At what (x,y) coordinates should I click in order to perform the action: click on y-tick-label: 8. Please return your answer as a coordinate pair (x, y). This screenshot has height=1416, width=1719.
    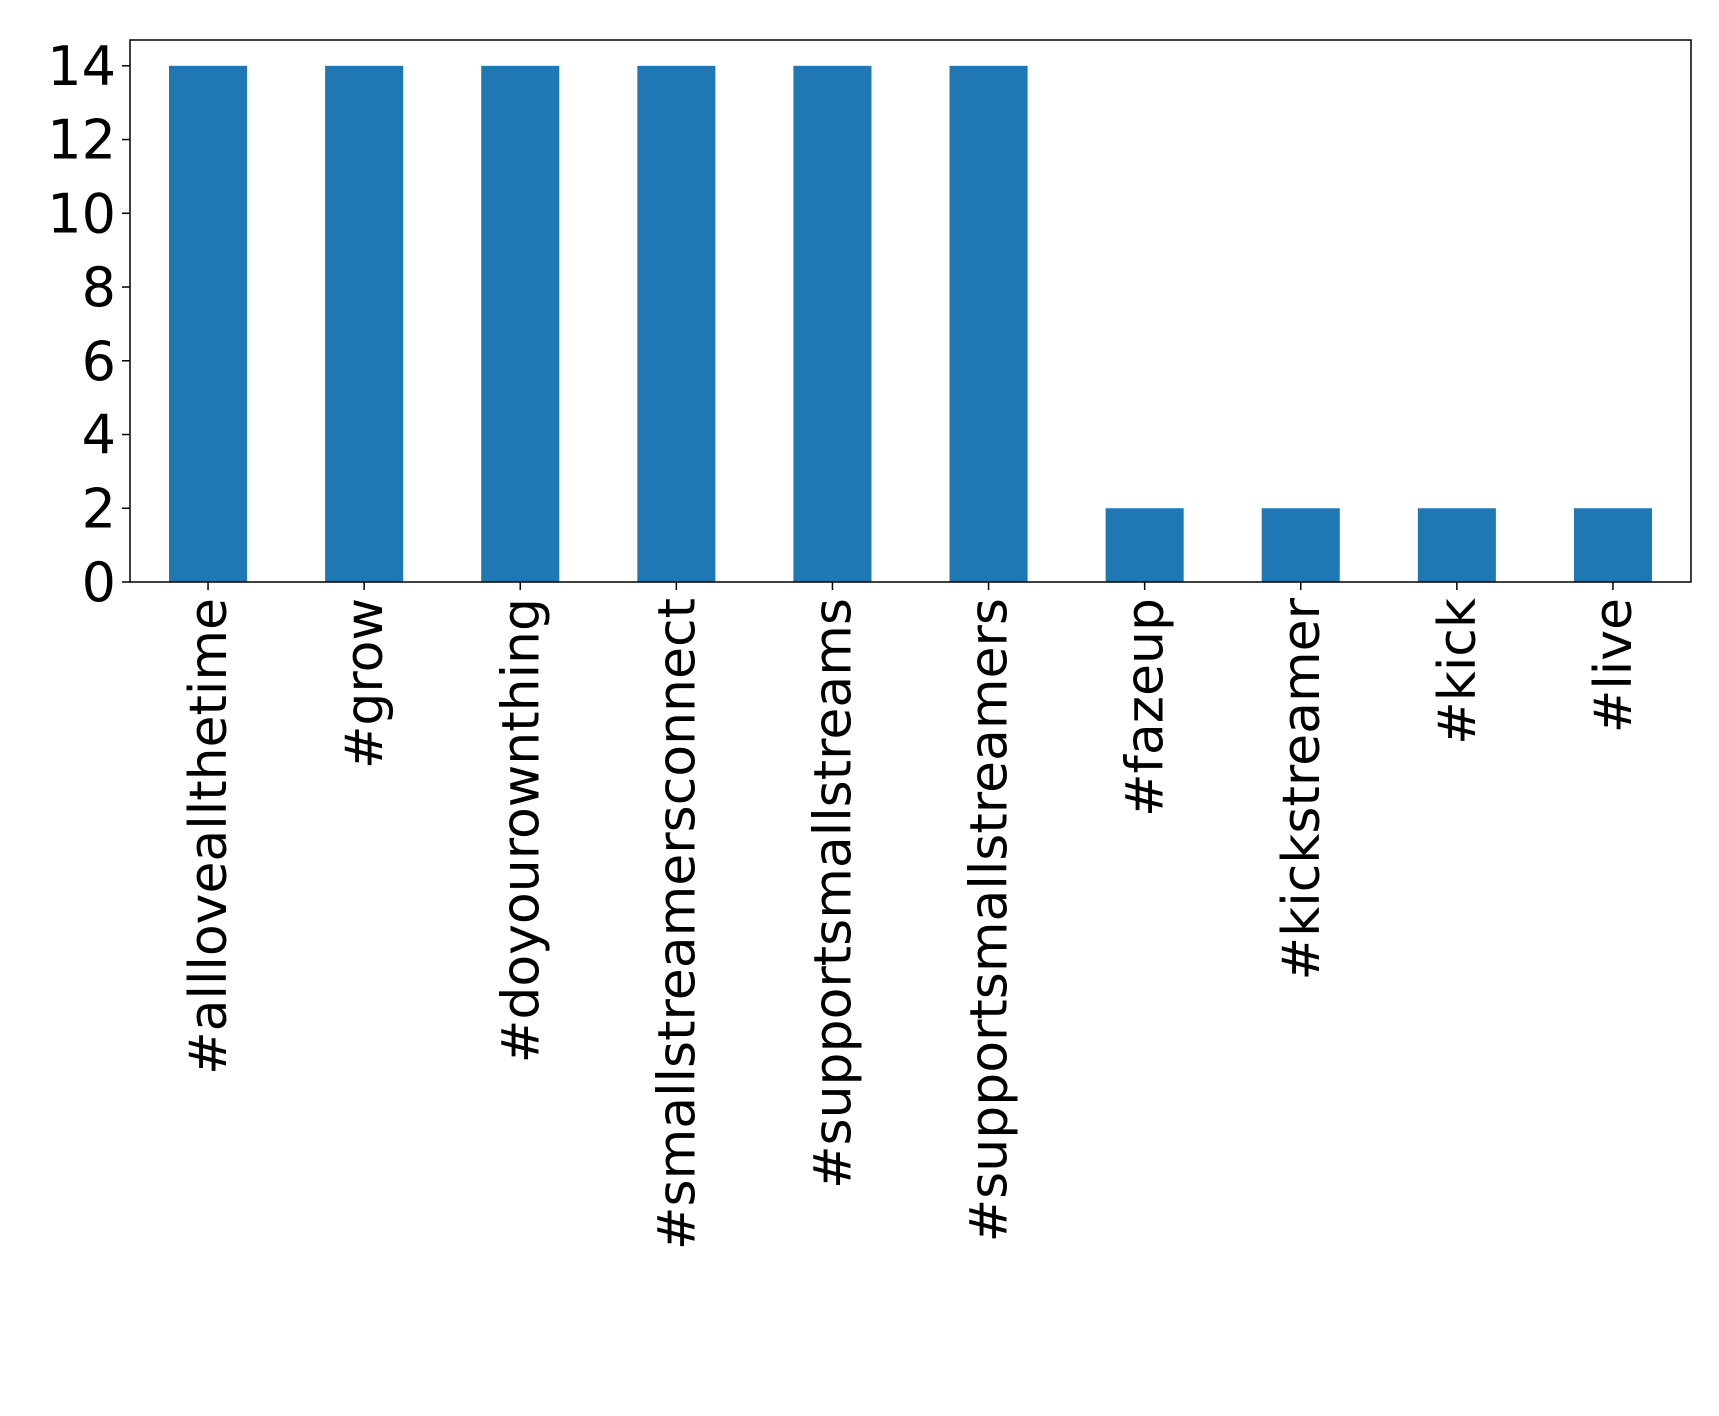
    Looking at the image, I should click on (99, 287).